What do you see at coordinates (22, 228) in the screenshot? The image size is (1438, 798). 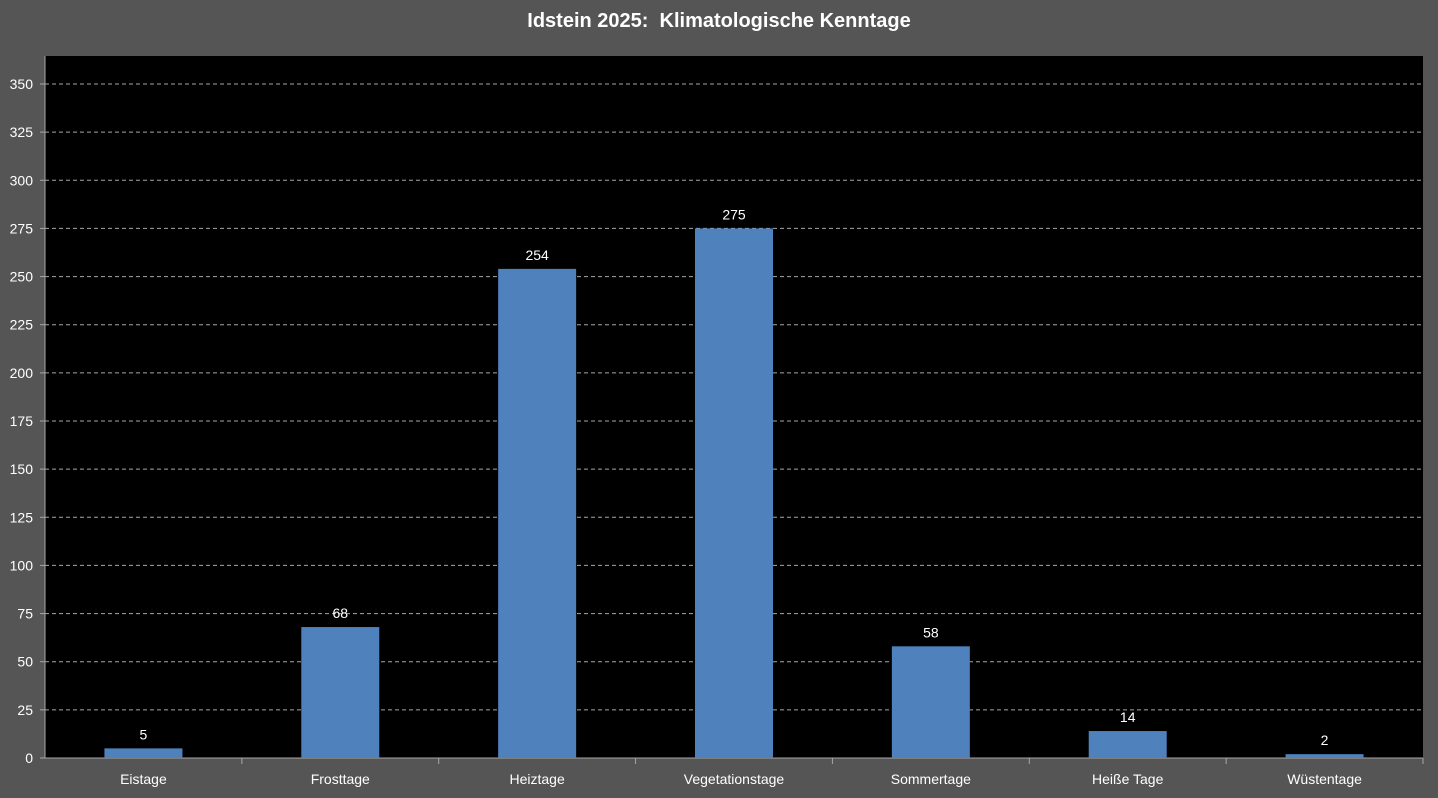 I see `y-tick-label: 275` at bounding box center [22, 228].